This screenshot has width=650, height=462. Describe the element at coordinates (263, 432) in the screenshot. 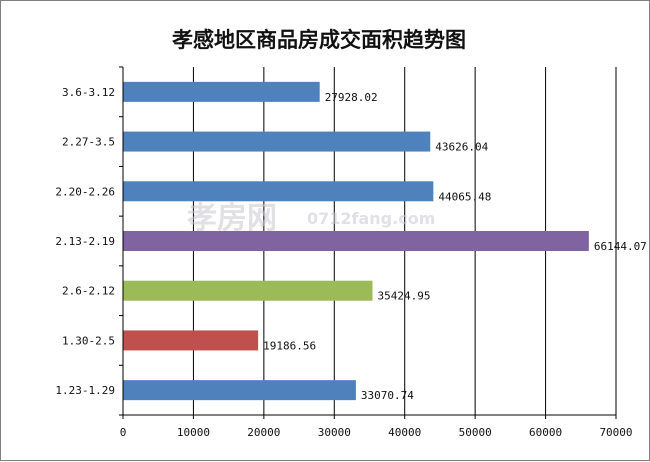

I see `x-tick-label: 20000` at that location.